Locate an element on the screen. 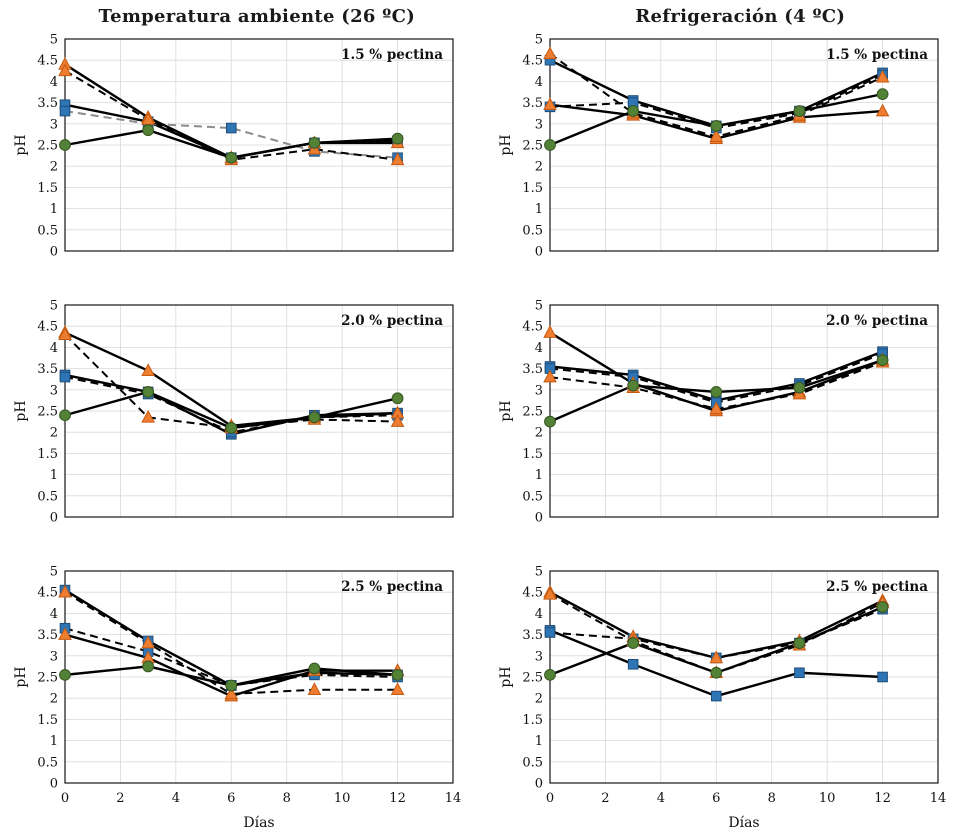 The width and height of the screenshot is (967, 835). chart-cell-0: 0 0.5 1 1.5 2 2.5 3 3.5 4 4.5 5 pH 1.5 % pectina is located at coordinates (241, 147).